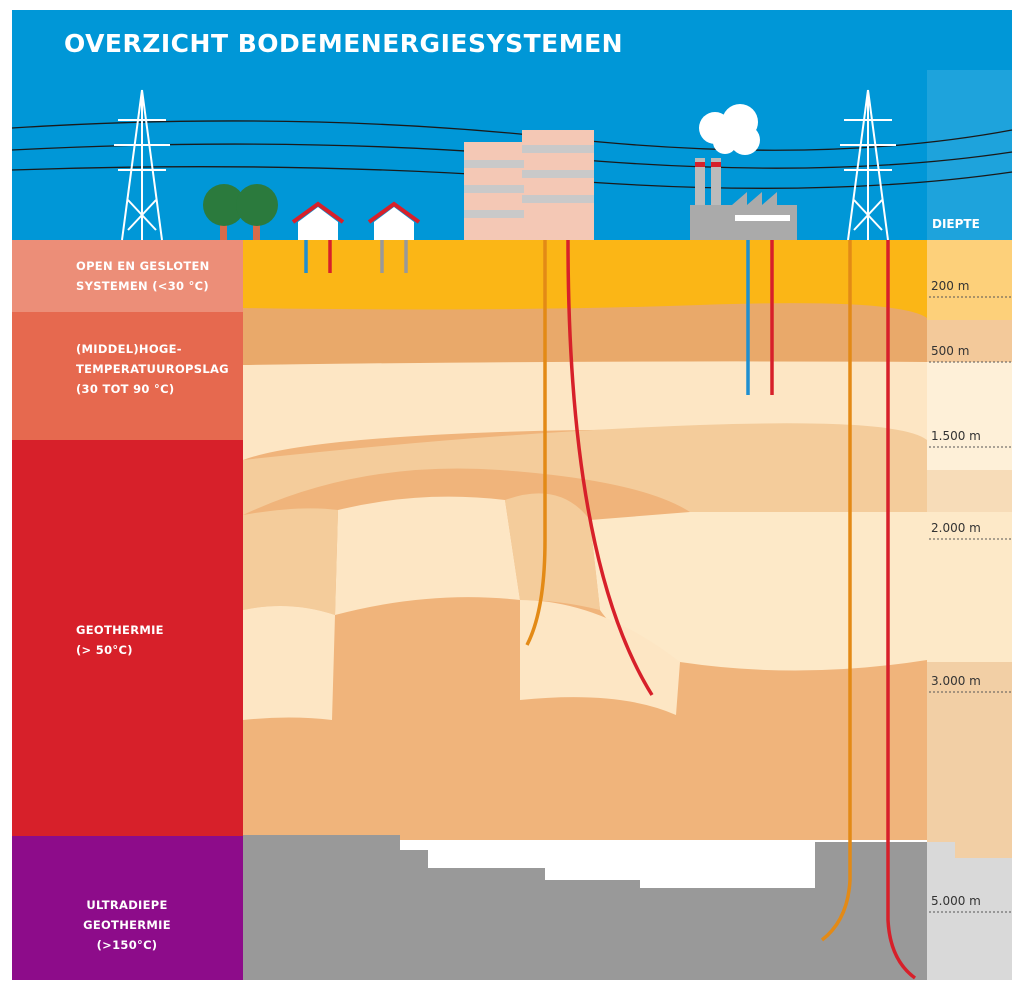 Image resolution: width=1017 pixels, height=984 pixels. What do you see at coordinates (143, 266) in the screenshot?
I see `zone-label: OPEN EN GESLOTEN` at bounding box center [143, 266].